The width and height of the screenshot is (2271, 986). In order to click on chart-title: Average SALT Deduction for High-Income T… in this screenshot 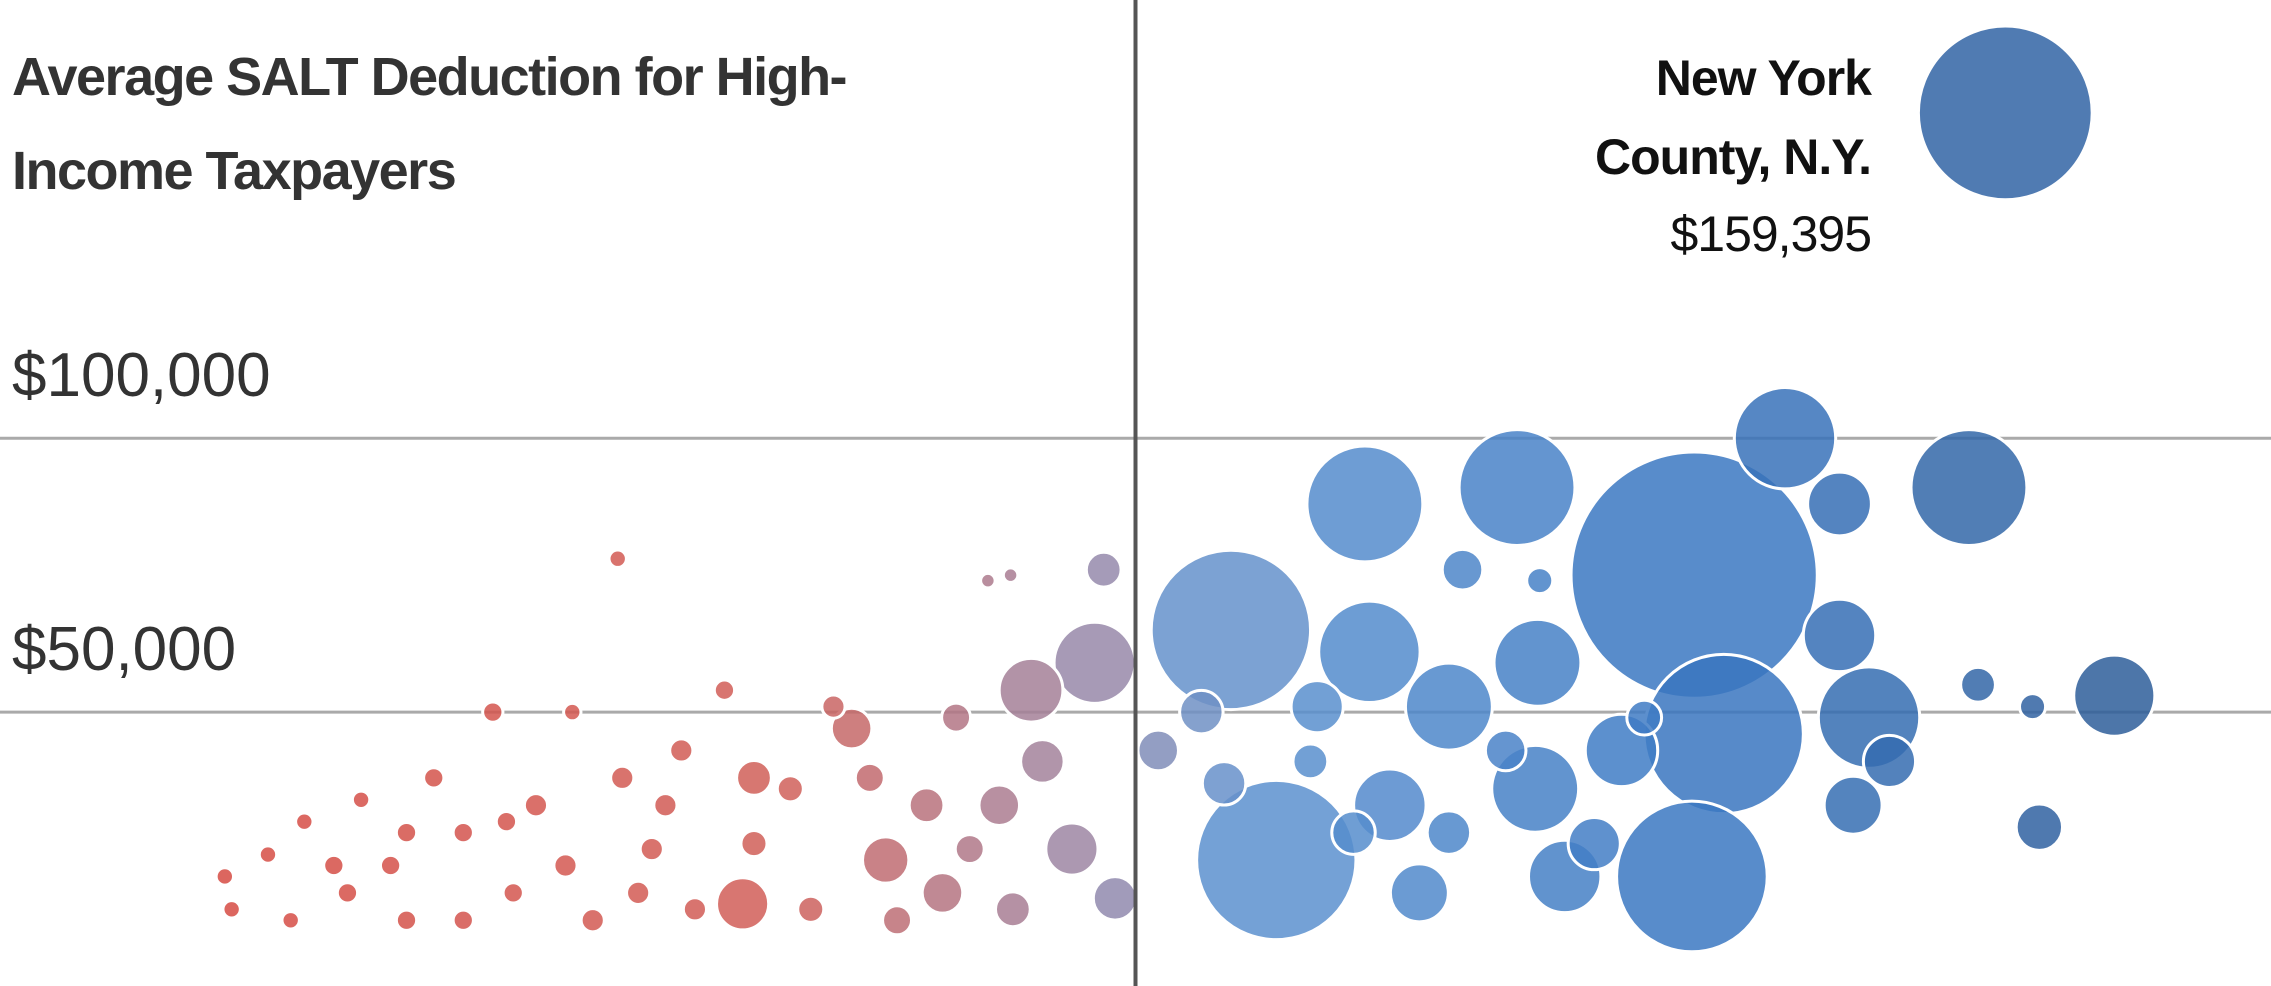, I will do `click(430, 124)`.